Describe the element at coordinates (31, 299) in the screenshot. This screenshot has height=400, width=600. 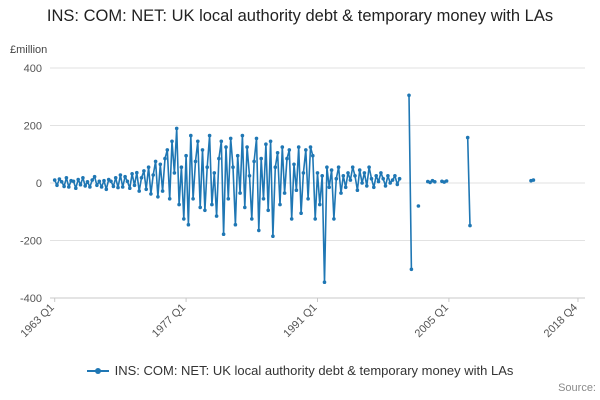
I see `y-tick-label: -400` at that location.